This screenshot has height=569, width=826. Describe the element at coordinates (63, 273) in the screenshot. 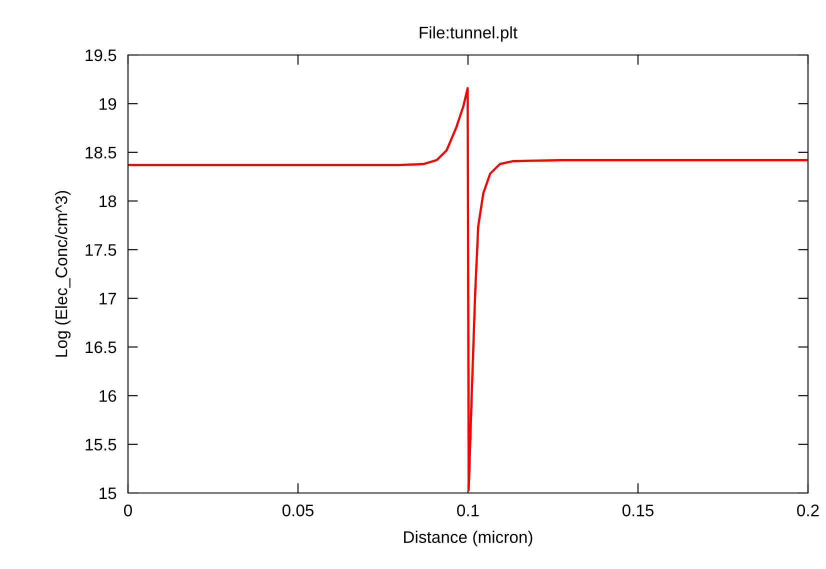

I see `y-axis-title: Log (Elec_Conc/cm^3)` at that location.